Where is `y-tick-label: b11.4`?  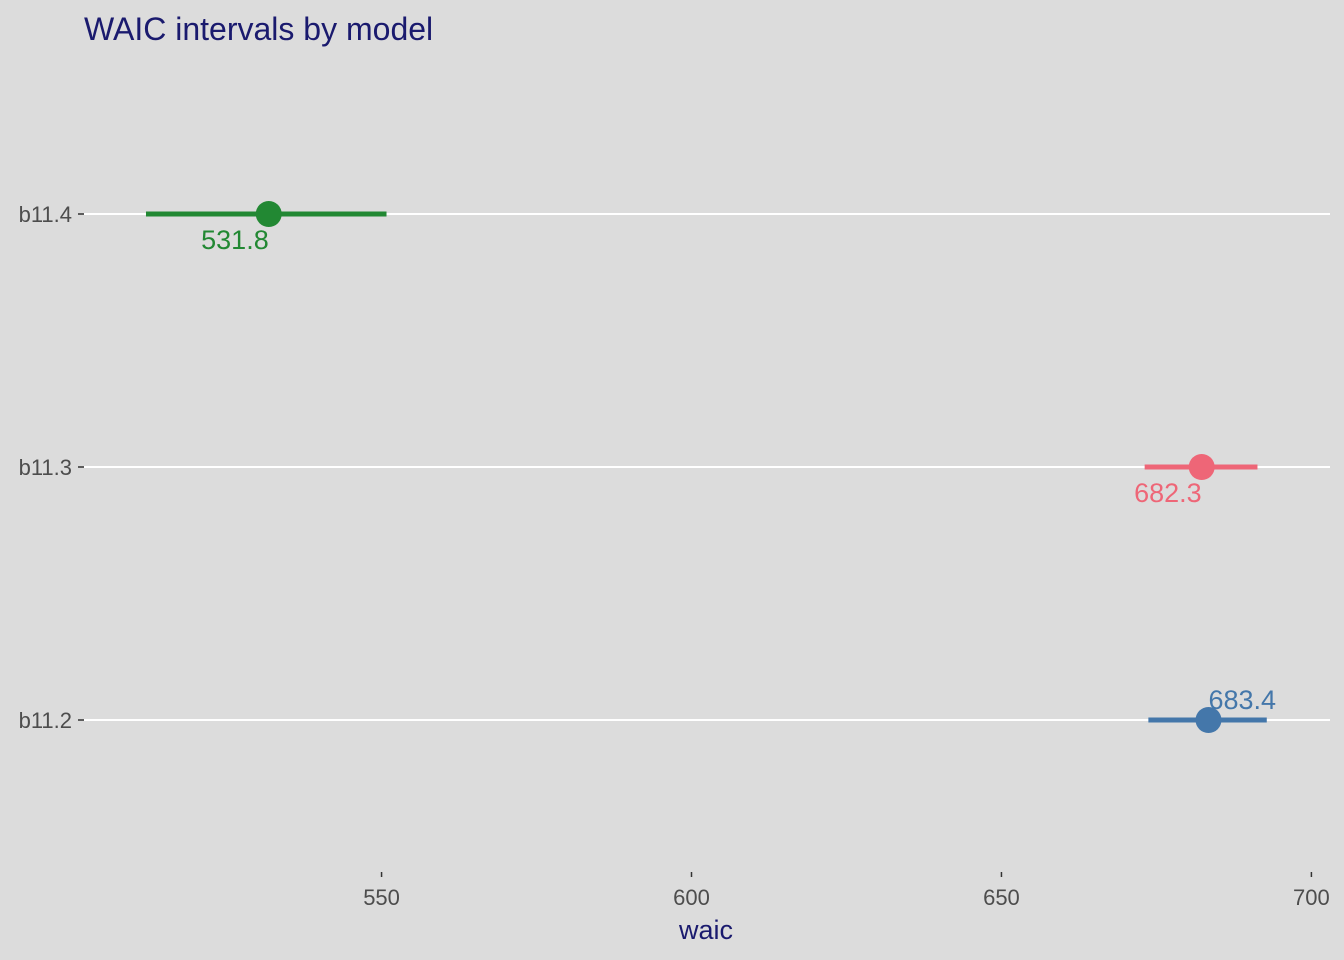 y-tick-label: b11.4 is located at coordinates (45, 214).